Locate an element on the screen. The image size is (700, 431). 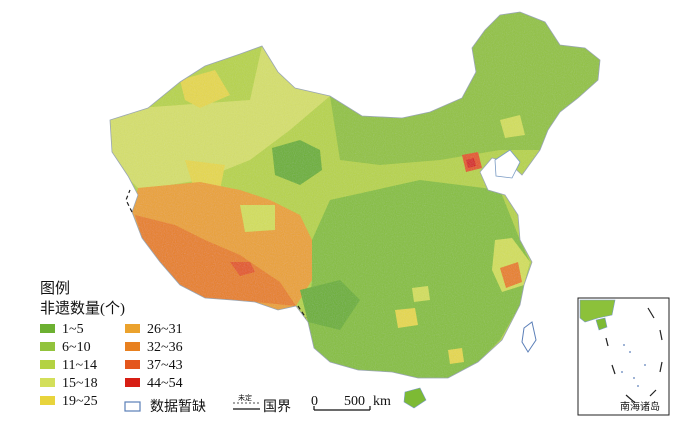
inset-coast is located at coordinates (597, 311).